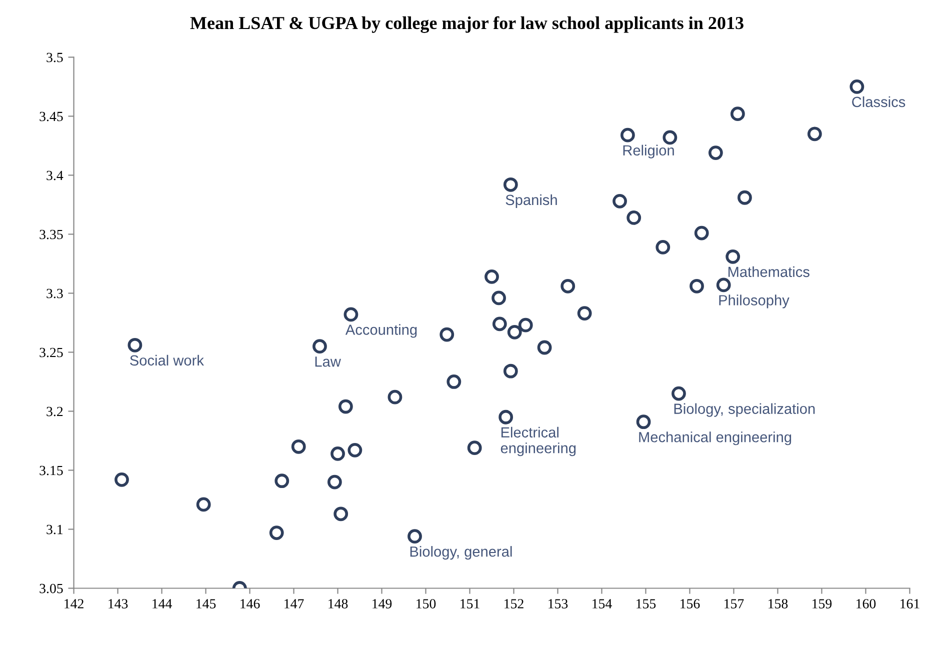 The width and height of the screenshot is (934, 650). I want to click on x-tick-label: 160, so click(866, 603).